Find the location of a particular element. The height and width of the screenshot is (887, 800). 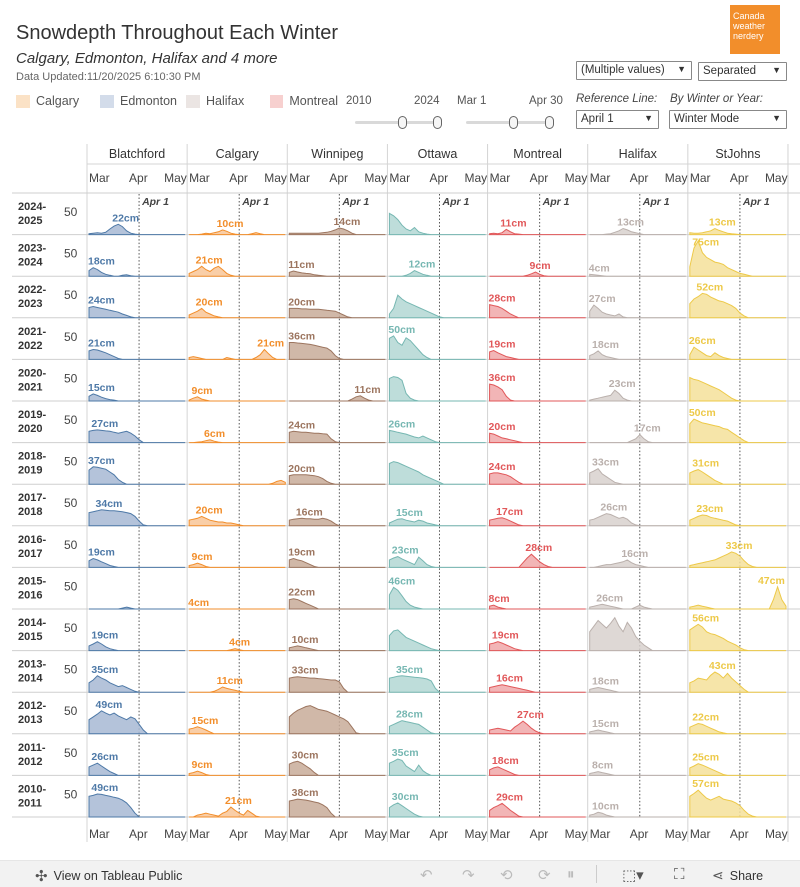

peak-label-blatchford: 27cm is located at coordinates (104, 424).